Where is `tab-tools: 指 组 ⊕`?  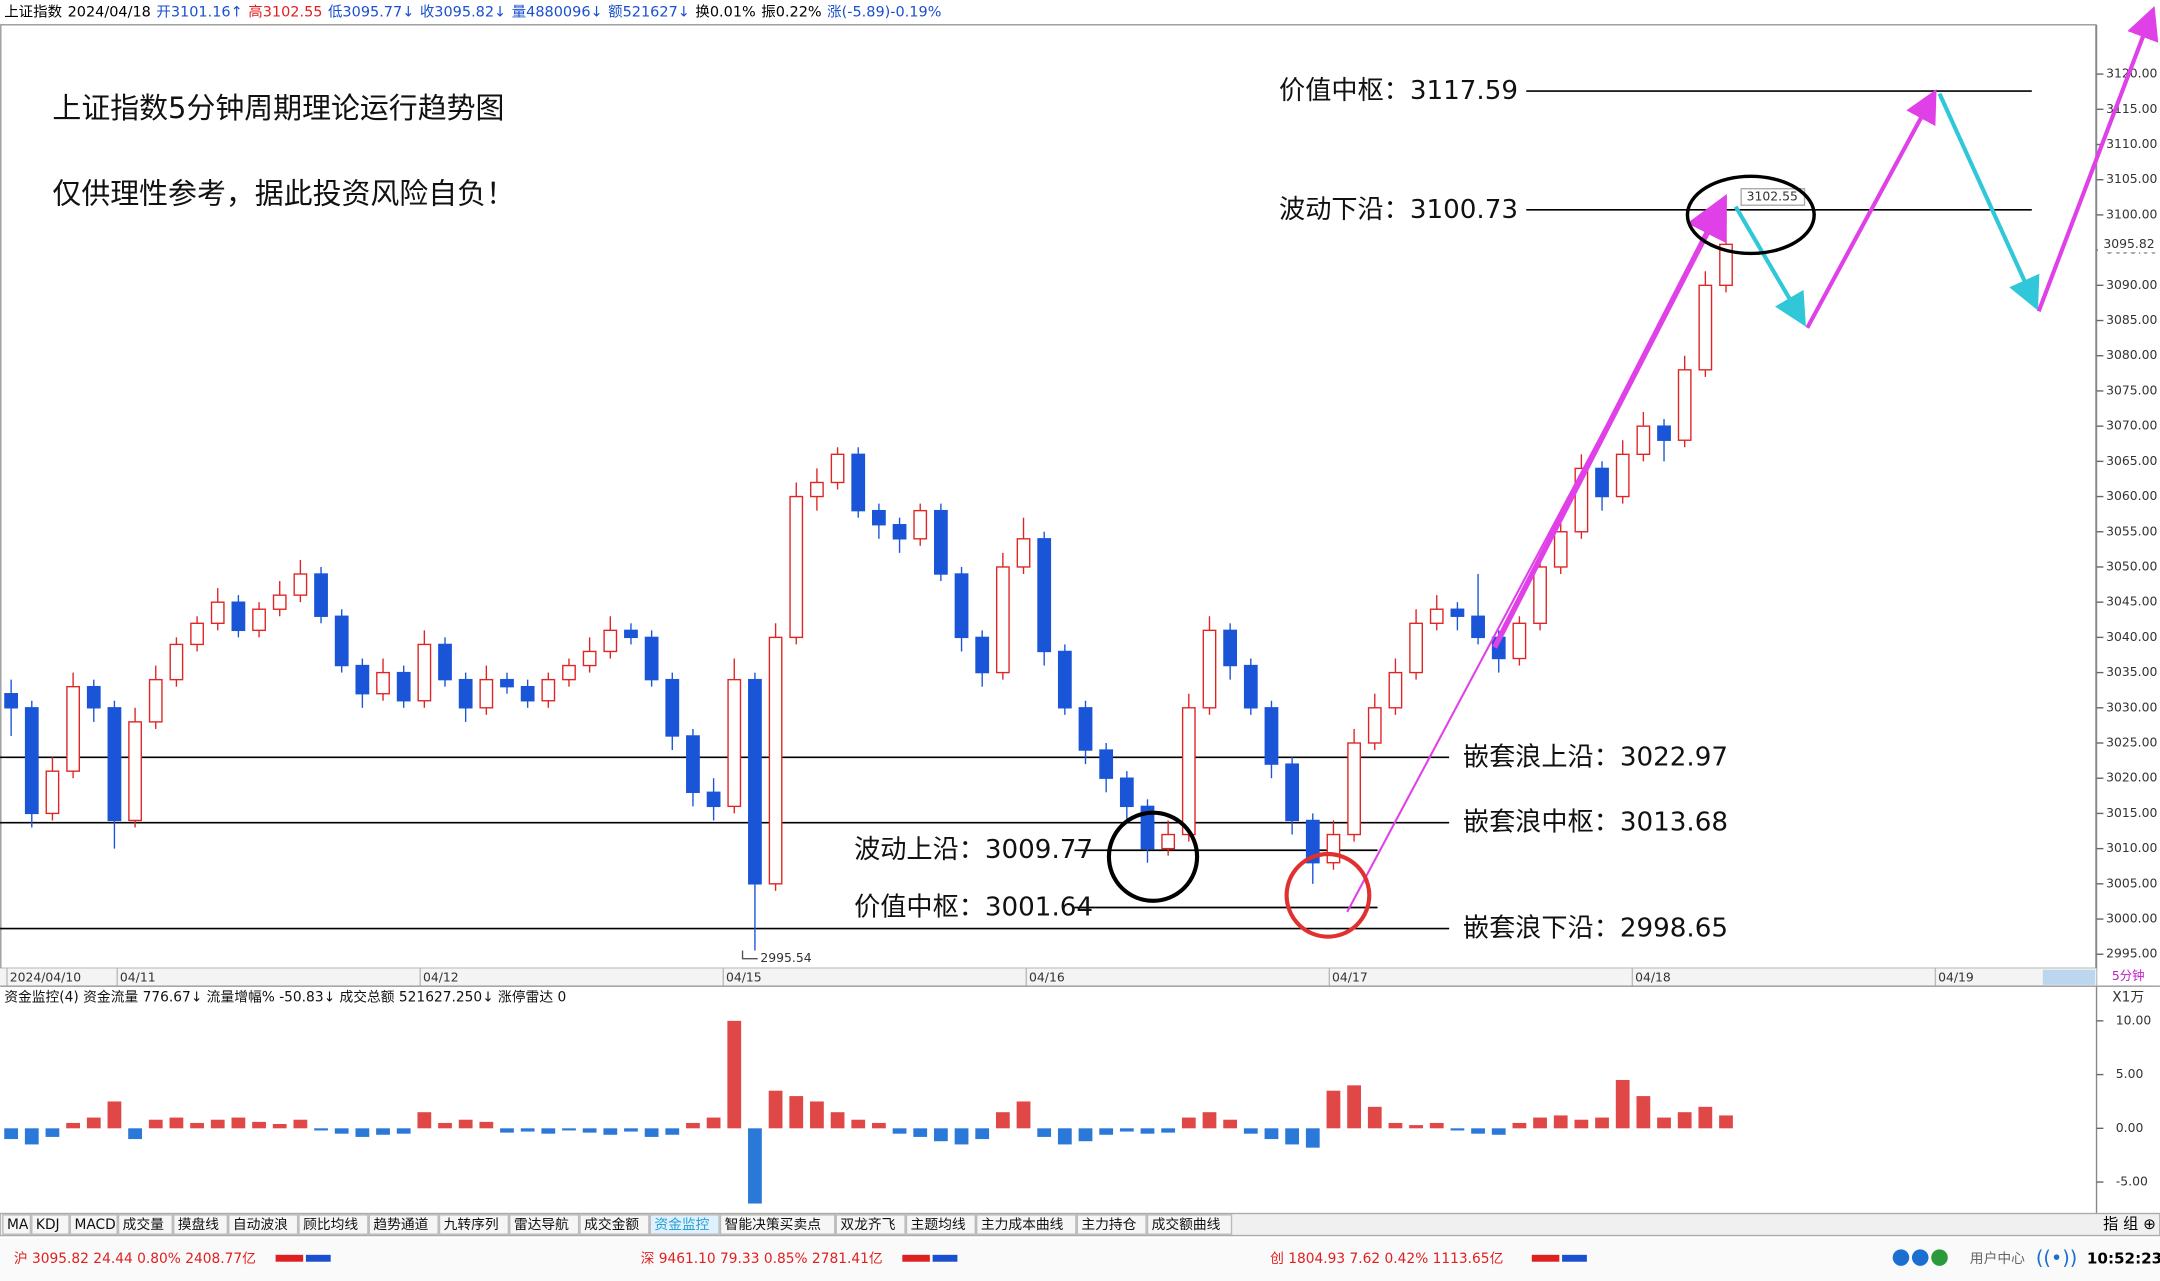 tab-tools: 指 组 ⊕ is located at coordinates (2129, 1224).